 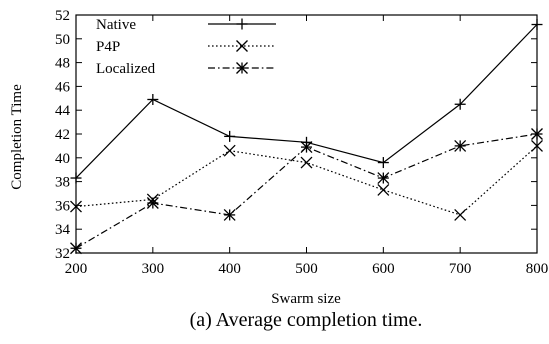 I want to click on y-tick-label: 50, so click(x=62, y=40).